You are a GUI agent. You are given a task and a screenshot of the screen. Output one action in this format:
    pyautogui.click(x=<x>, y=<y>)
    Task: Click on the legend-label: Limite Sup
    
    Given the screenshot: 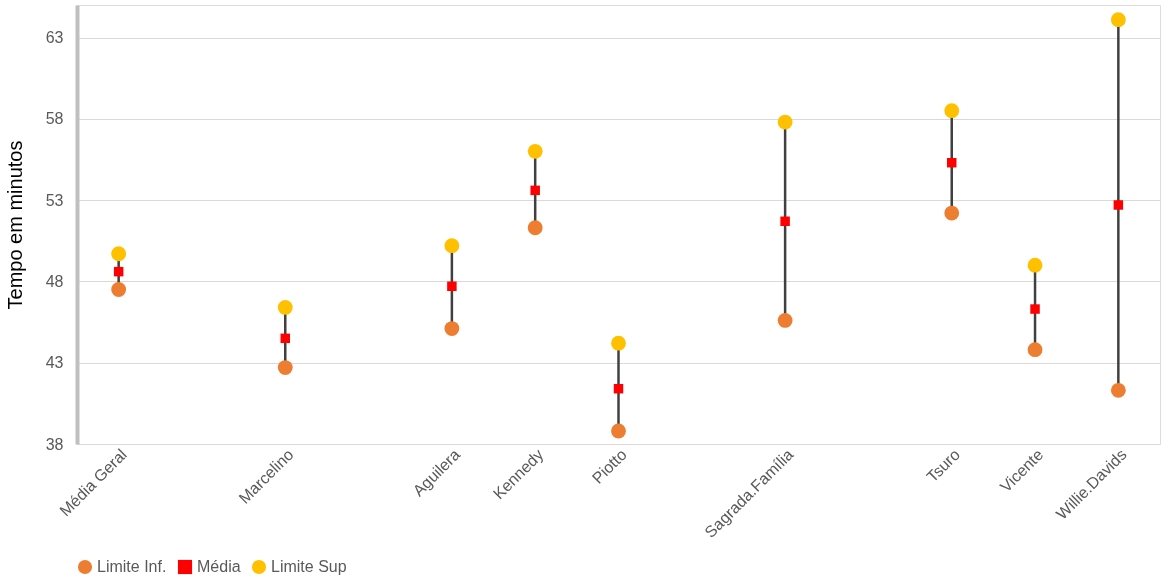 What is the action you would take?
    pyautogui.click(x=309, y=566)
    